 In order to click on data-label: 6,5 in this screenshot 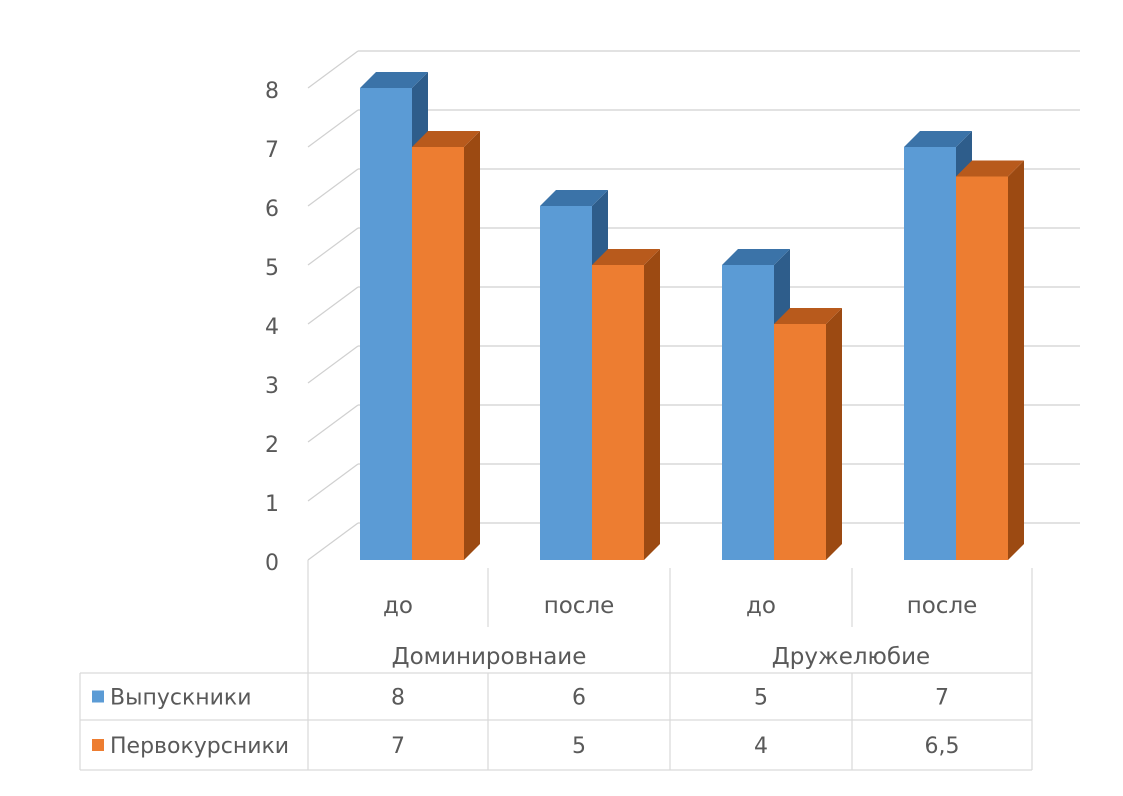, I will do `click(942, 746)`.